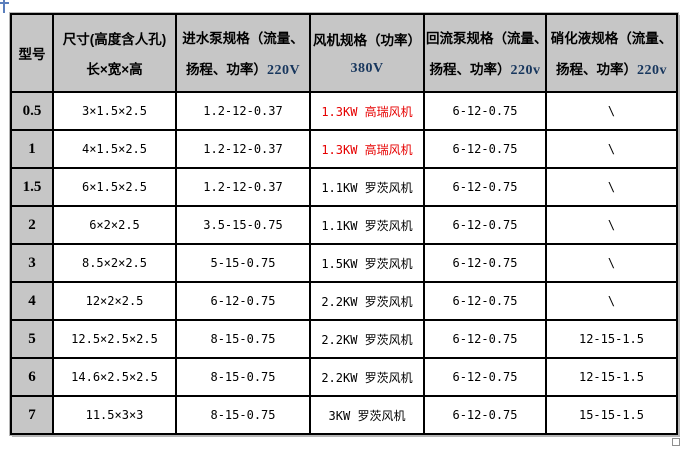 The height and width of the screenshot is (450, 700). I want to click on col-header-inlet-pump: 进水泵规格（流量、 扬程、功率）220V, so click(243, 53).